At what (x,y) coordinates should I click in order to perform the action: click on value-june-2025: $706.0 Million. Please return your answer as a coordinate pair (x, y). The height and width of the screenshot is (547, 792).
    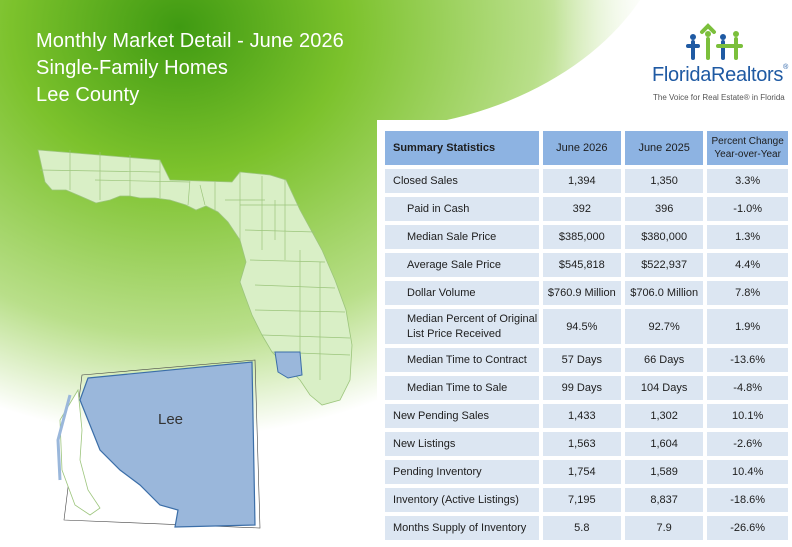
    Looking at the image, I should click on (664, 293).